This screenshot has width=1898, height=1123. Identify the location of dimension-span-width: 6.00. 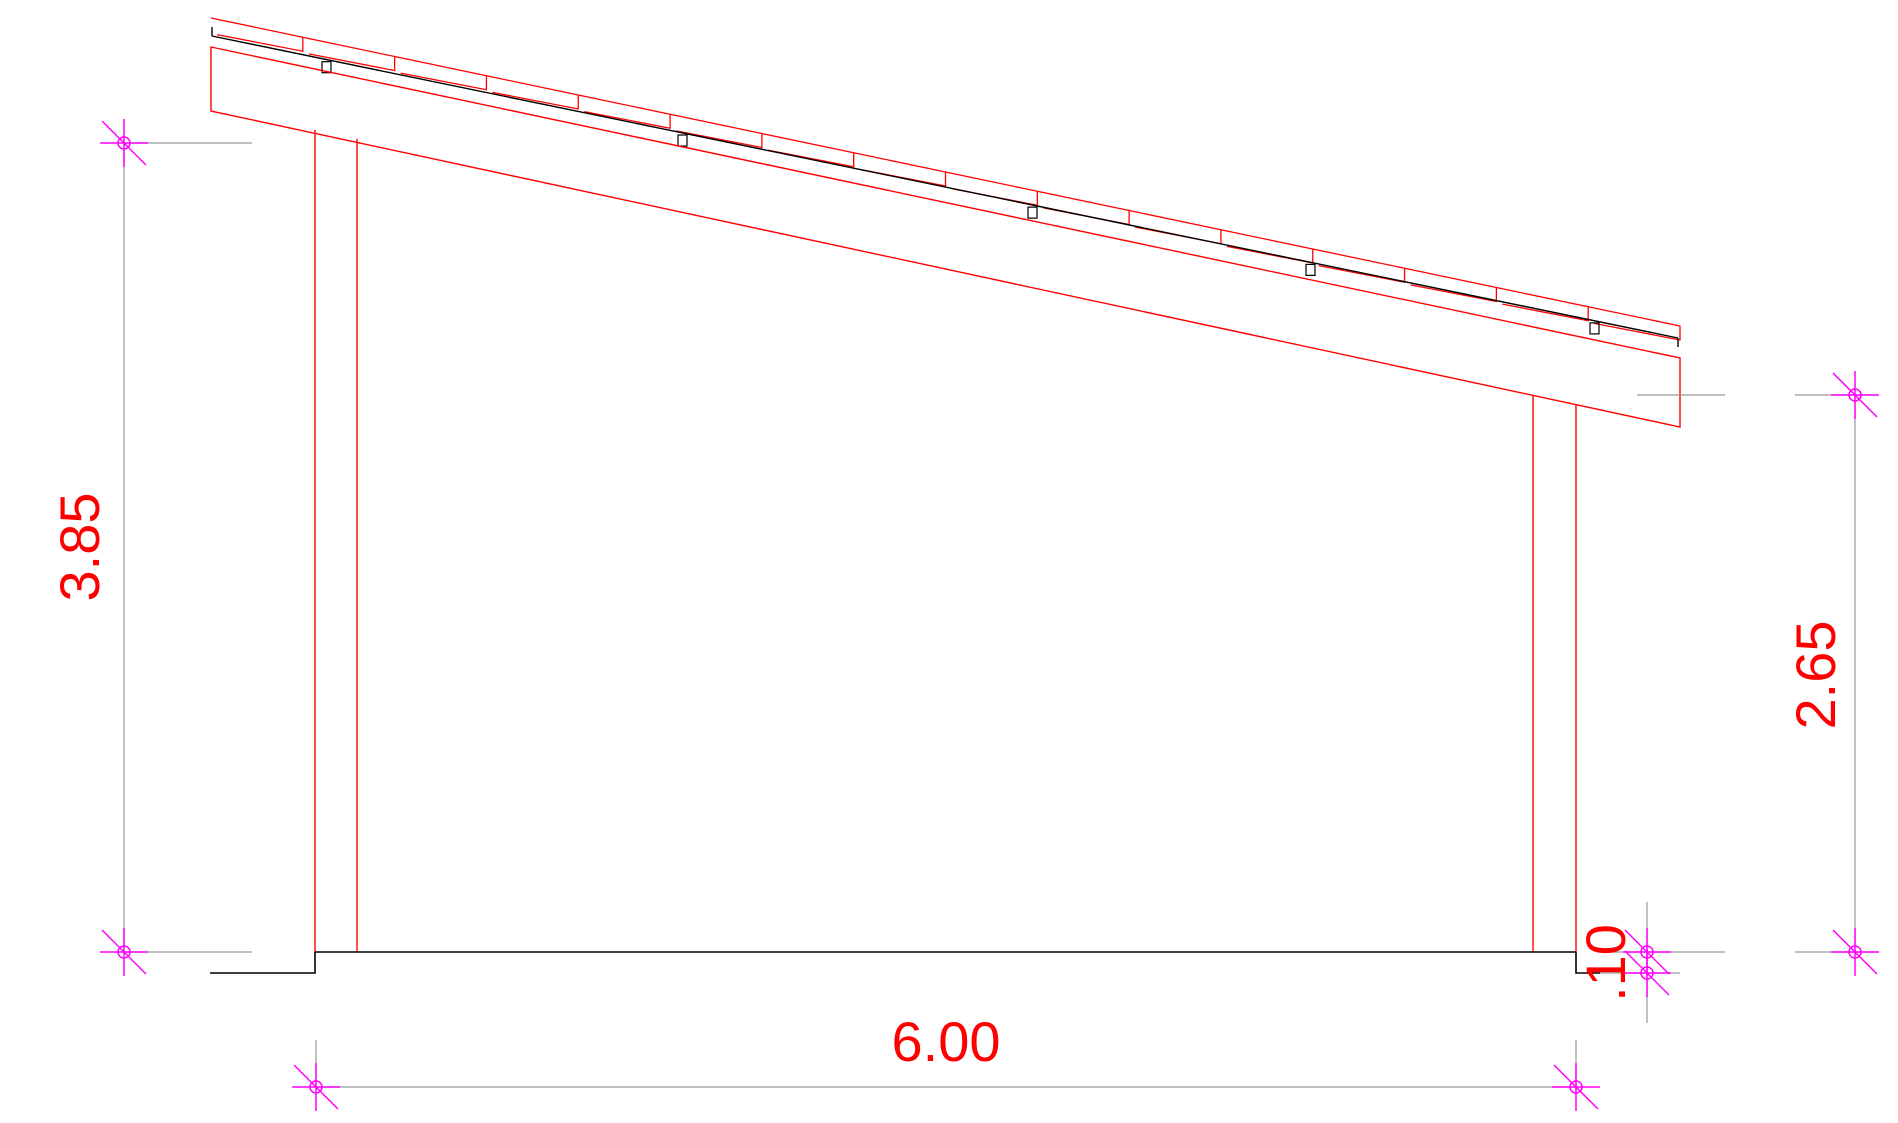
(946, 1041).